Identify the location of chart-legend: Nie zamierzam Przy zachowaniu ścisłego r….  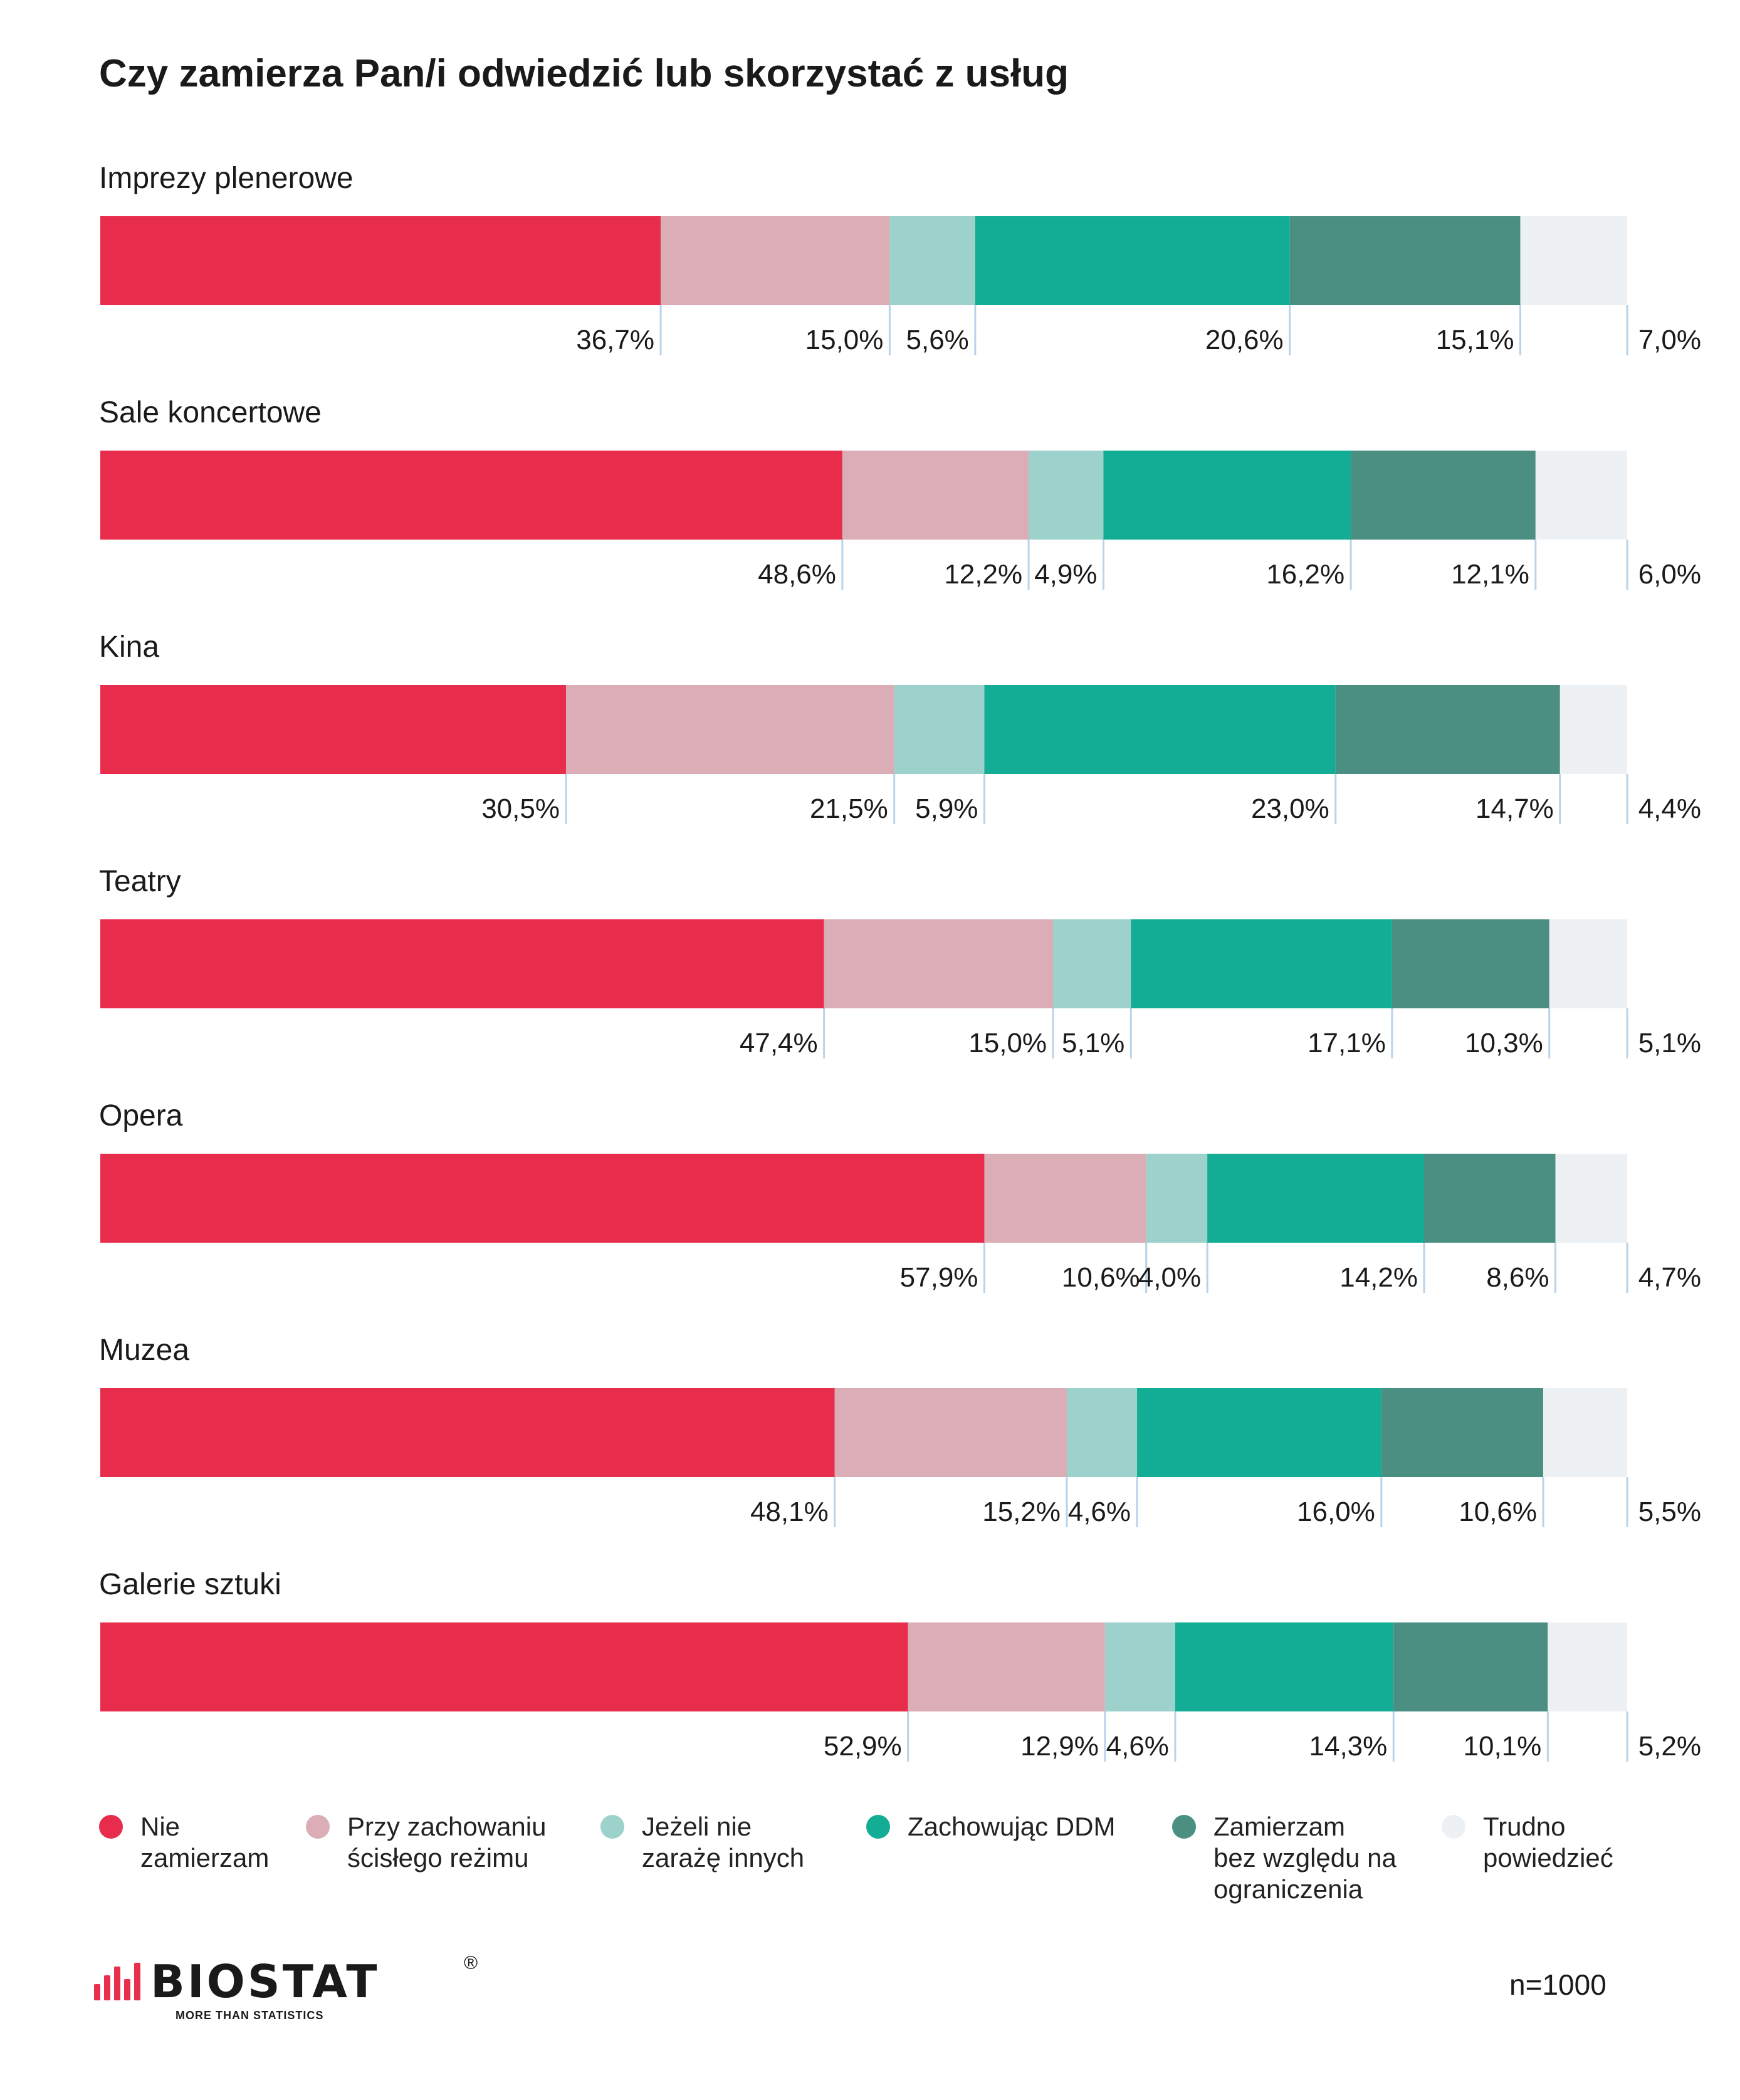
(870, 1870).